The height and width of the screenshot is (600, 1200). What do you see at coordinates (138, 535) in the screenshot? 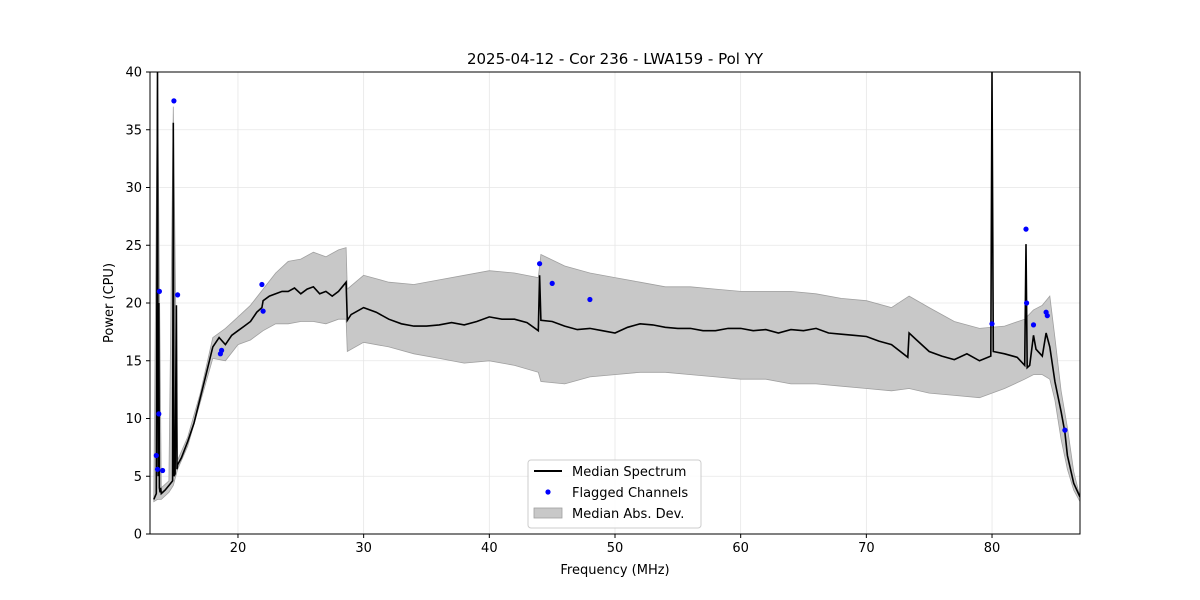
I see `y-tick-label: 0` at bounding box center [138, 535].